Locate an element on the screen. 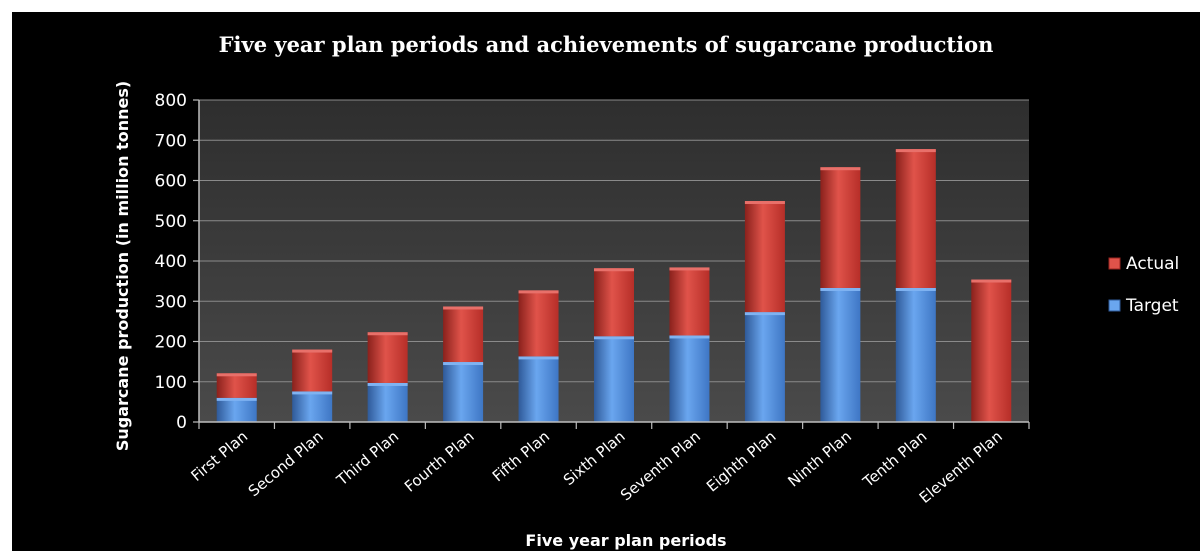  y-tick-label: 0 is located at coordinates (181, 423).